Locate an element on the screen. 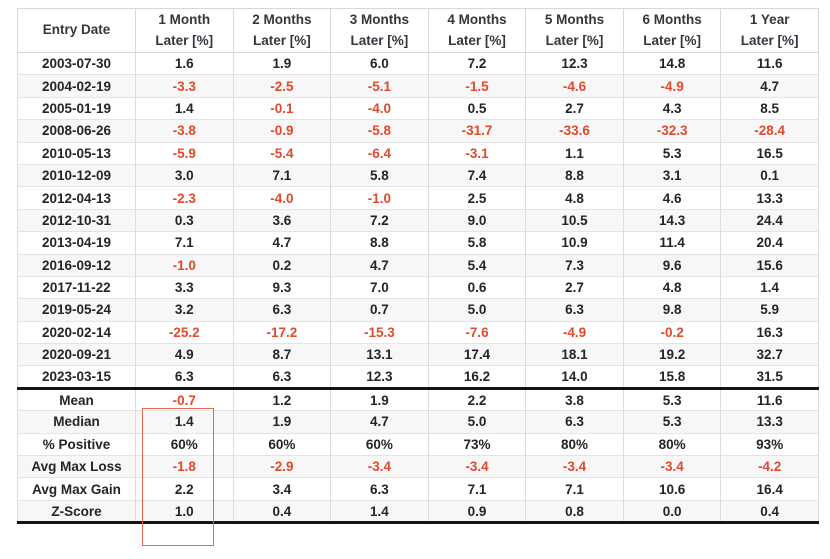 The width and height of the screenshot is (830, 559). return-value-cell: -6.4 is located at coordinates (379, 153).